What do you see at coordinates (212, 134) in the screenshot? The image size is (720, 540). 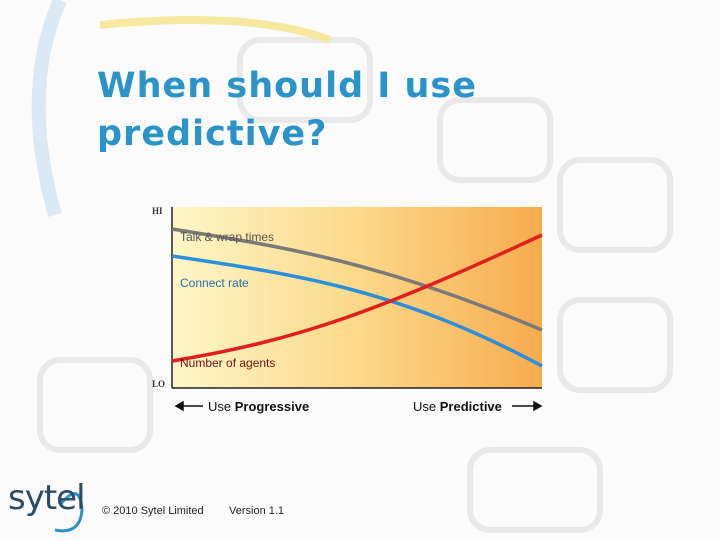 I see `title-line: predictive?` at bounding box center [212, 134].